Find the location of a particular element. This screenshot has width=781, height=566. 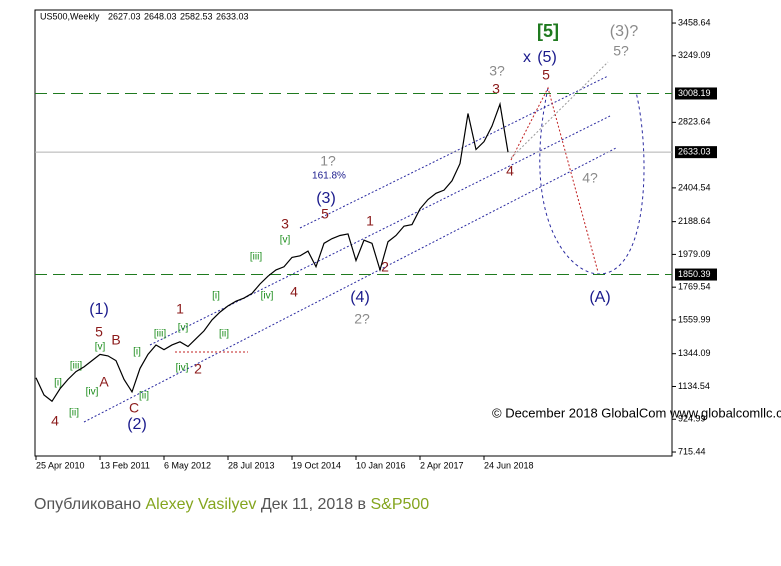

last-price-label: 2633.03 is located at coordinates (694, 152).